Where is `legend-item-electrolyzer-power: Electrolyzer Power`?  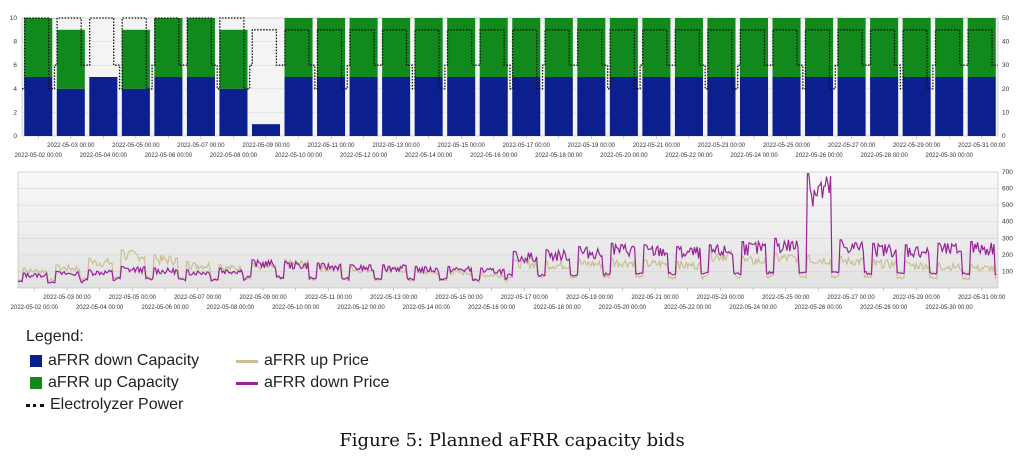 legend-item-electrolyzer-power: Electrolyzer Power is located at coordinates (104, 405).